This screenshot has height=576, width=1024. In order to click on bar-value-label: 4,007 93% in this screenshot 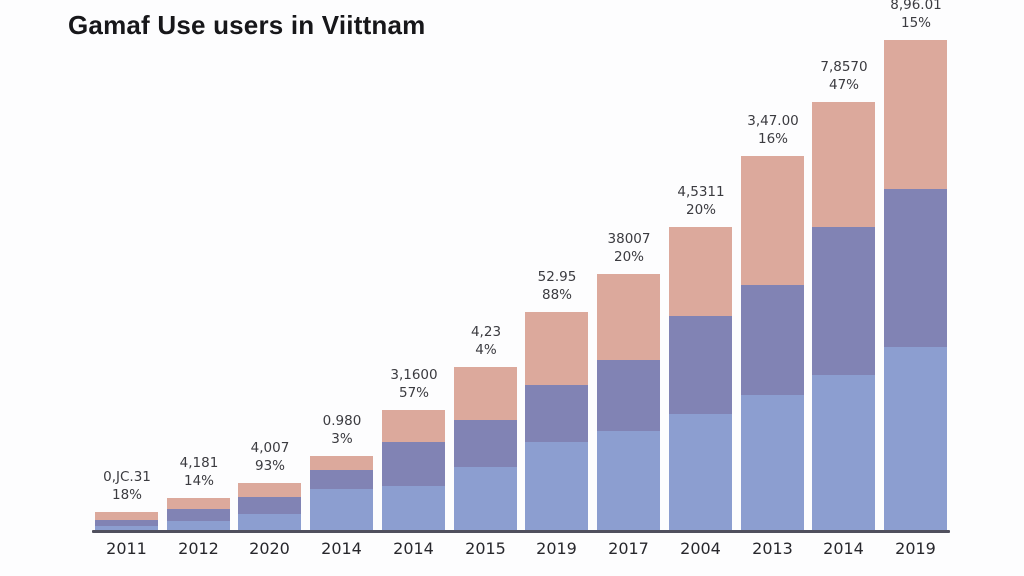, I will do `click(270, 458)`.